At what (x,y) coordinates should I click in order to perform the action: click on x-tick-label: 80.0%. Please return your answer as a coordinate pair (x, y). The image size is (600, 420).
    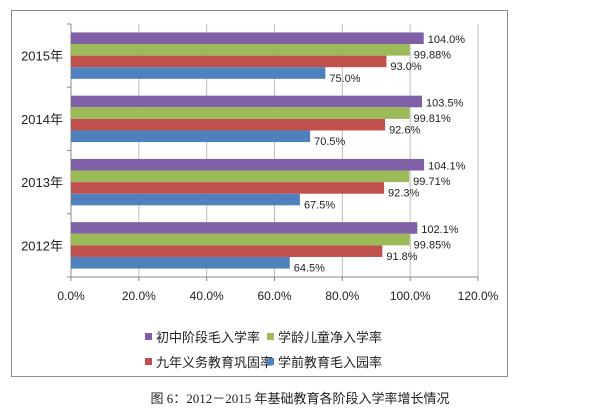
    Looking at the image, I should click on (342, 296).